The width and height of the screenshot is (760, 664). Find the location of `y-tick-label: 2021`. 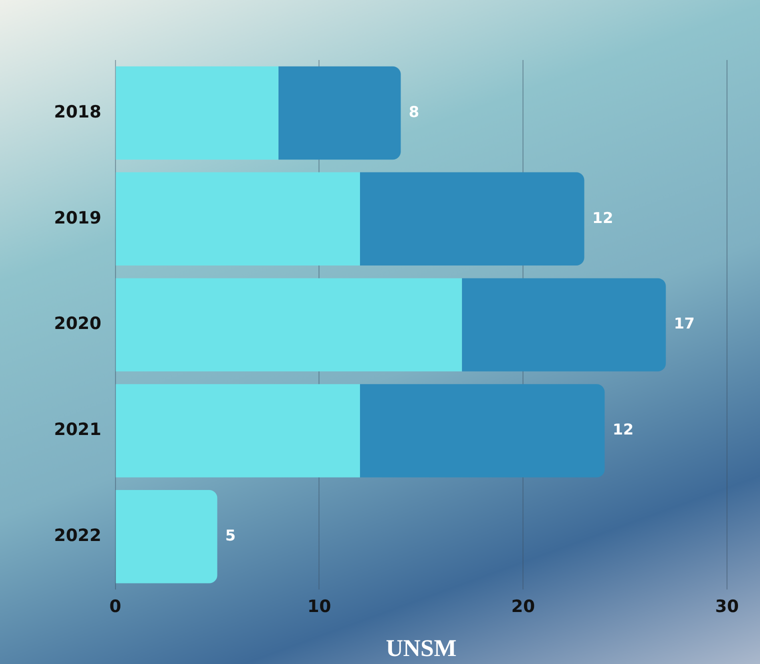

y-tick-label: 2021 is located at coordinates (78, 430).